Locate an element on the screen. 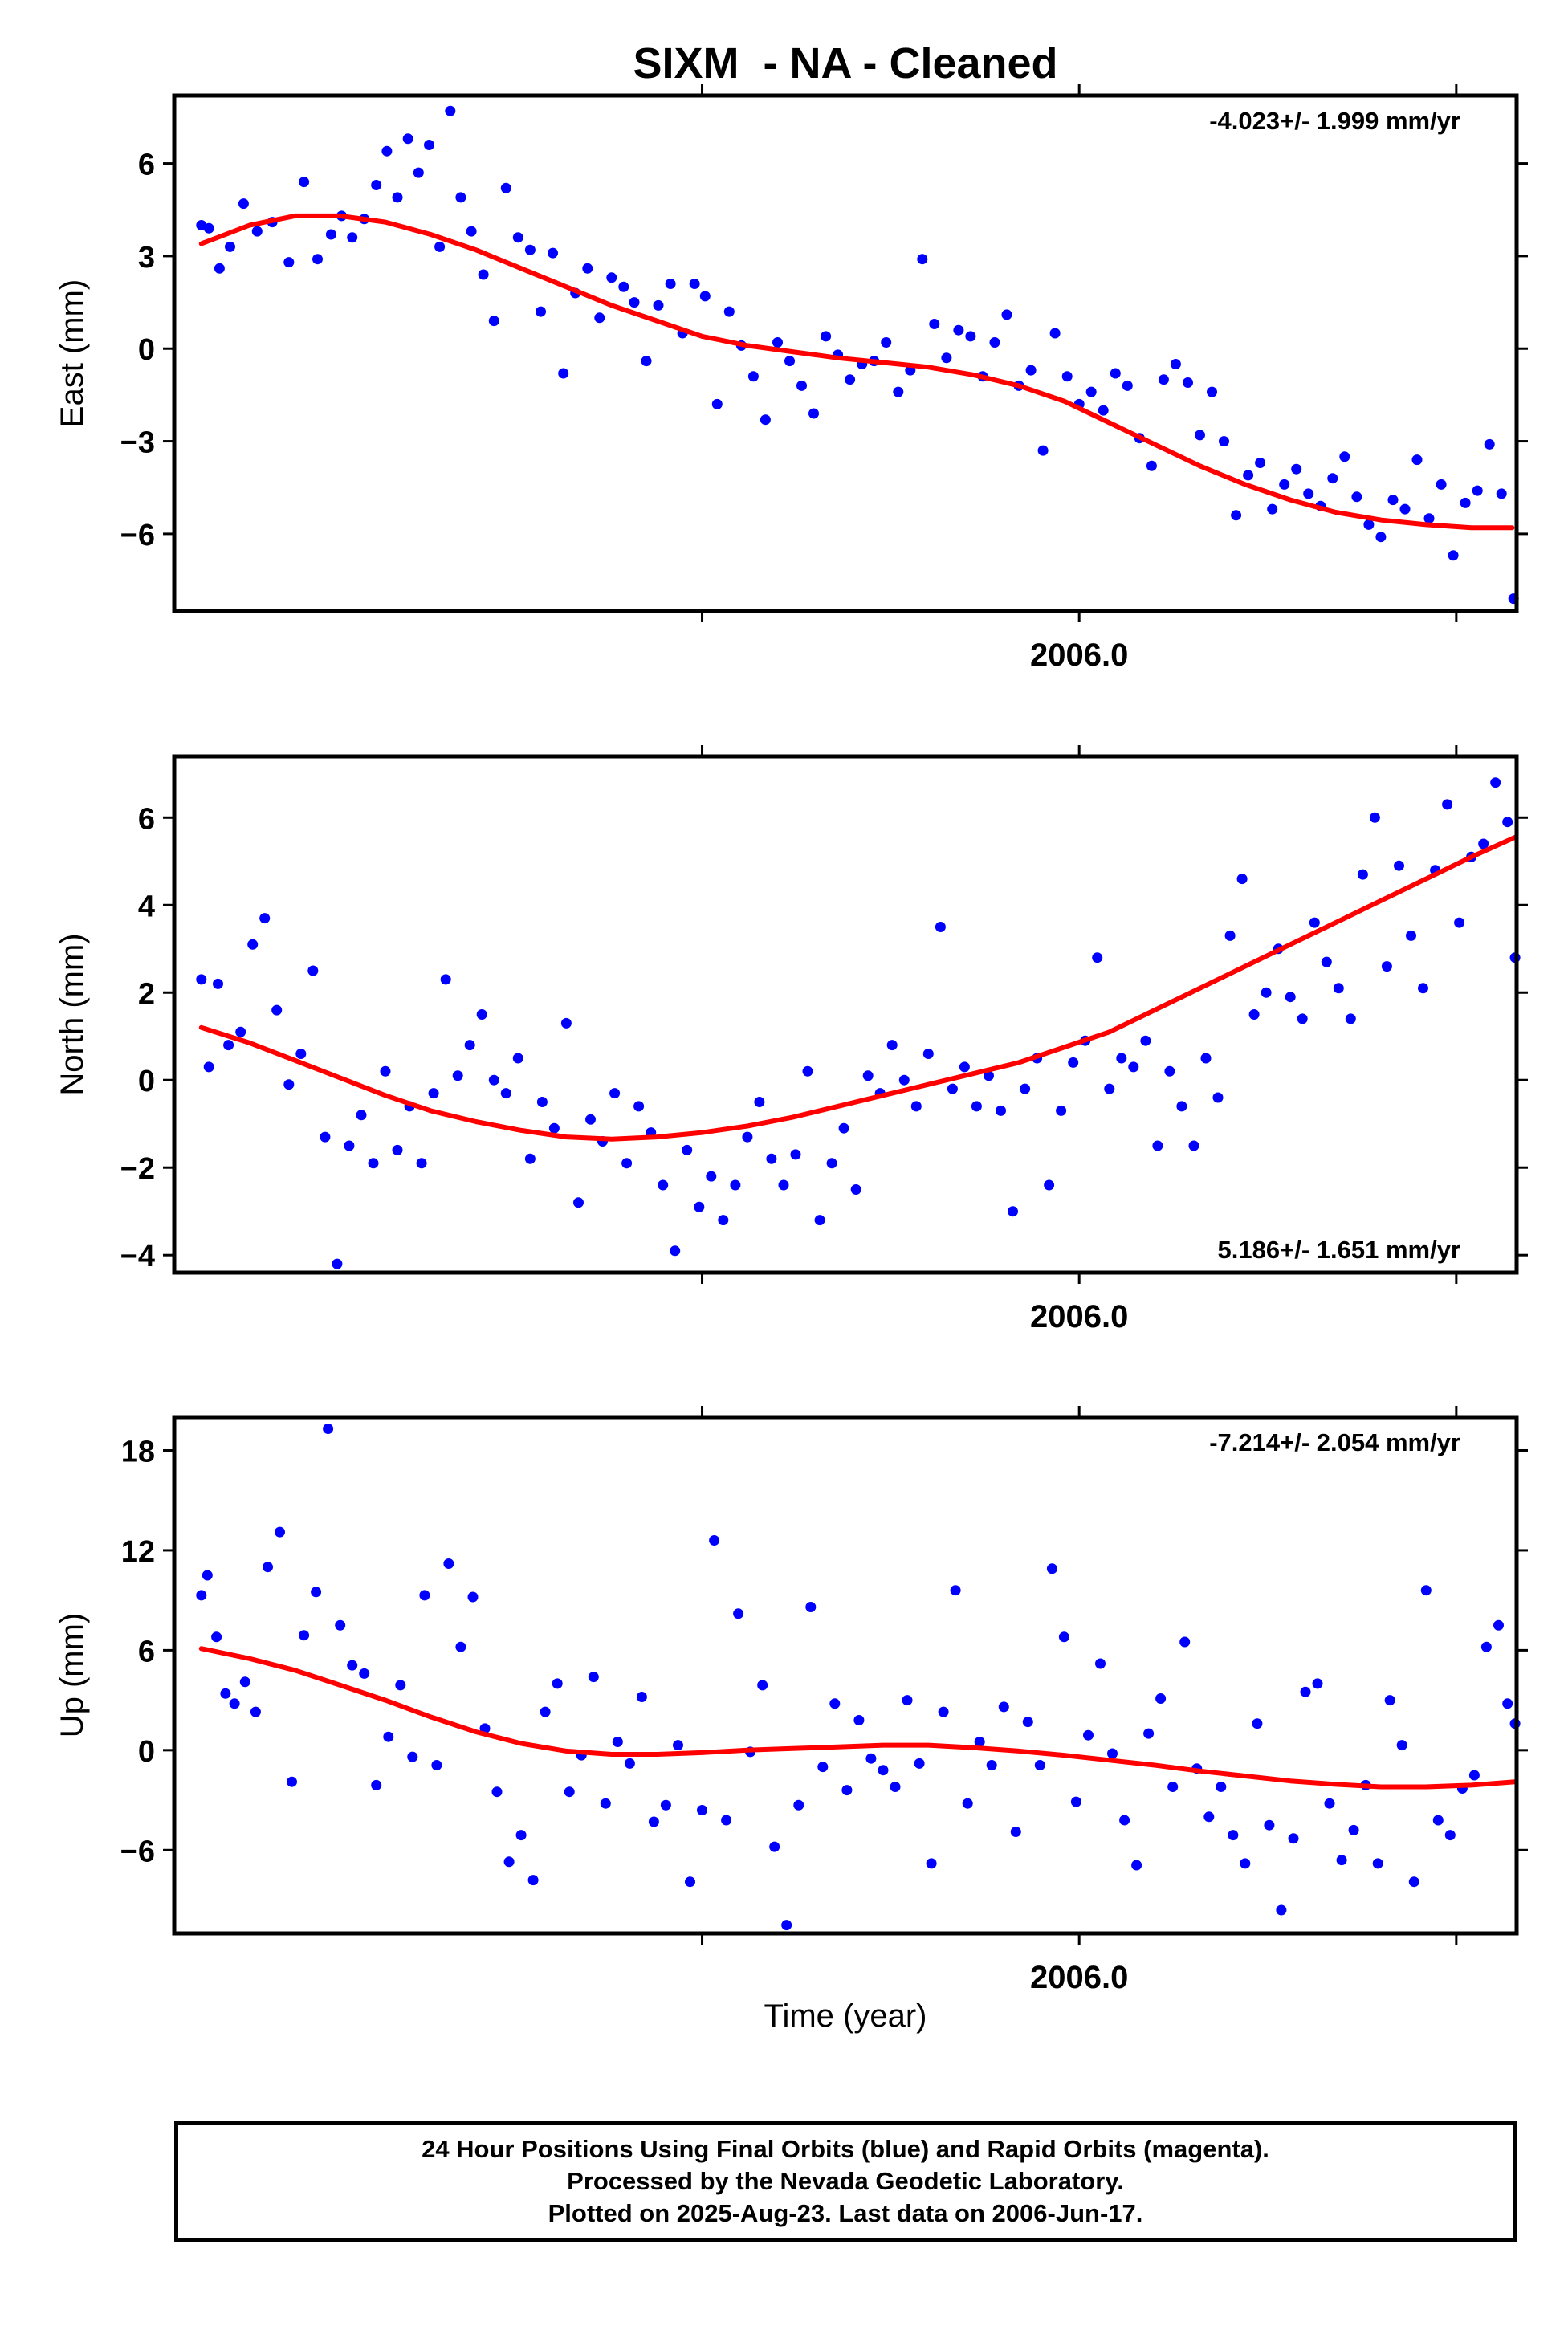 The height and width of the screenshot is (2330, 1568). east-fit-line is located at coordinates (856, 372).